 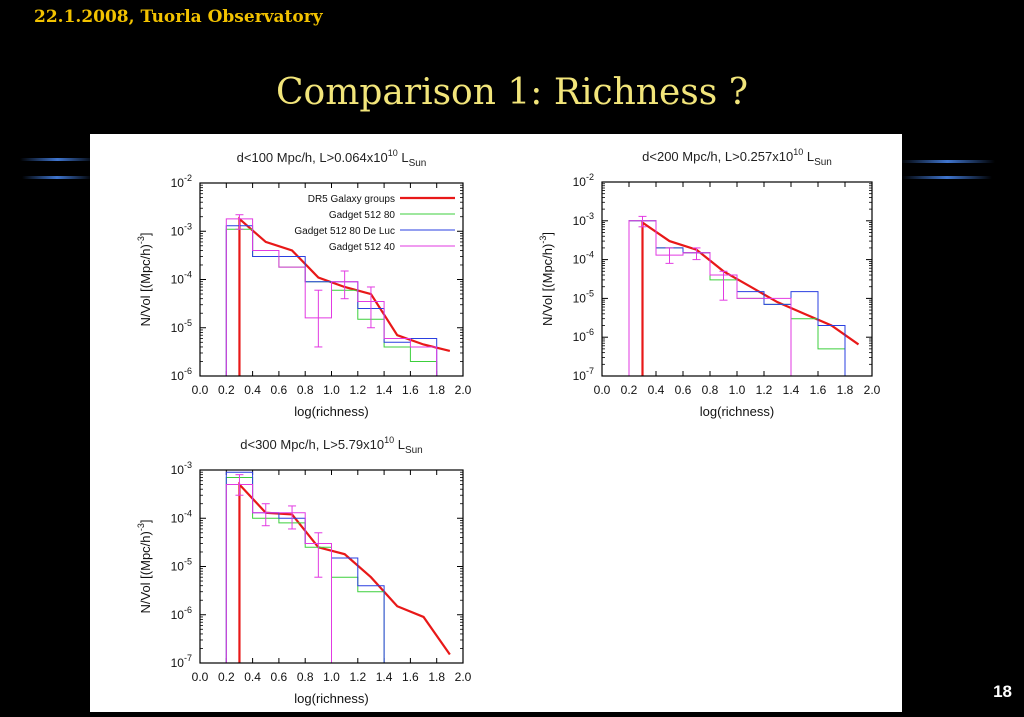 What do you see at coordinates (737, 157) in the screenshot?
I see `chart-title: d<200 Mpc/h, L>0.257x1010 LSun` at bounding box center [737, 157].